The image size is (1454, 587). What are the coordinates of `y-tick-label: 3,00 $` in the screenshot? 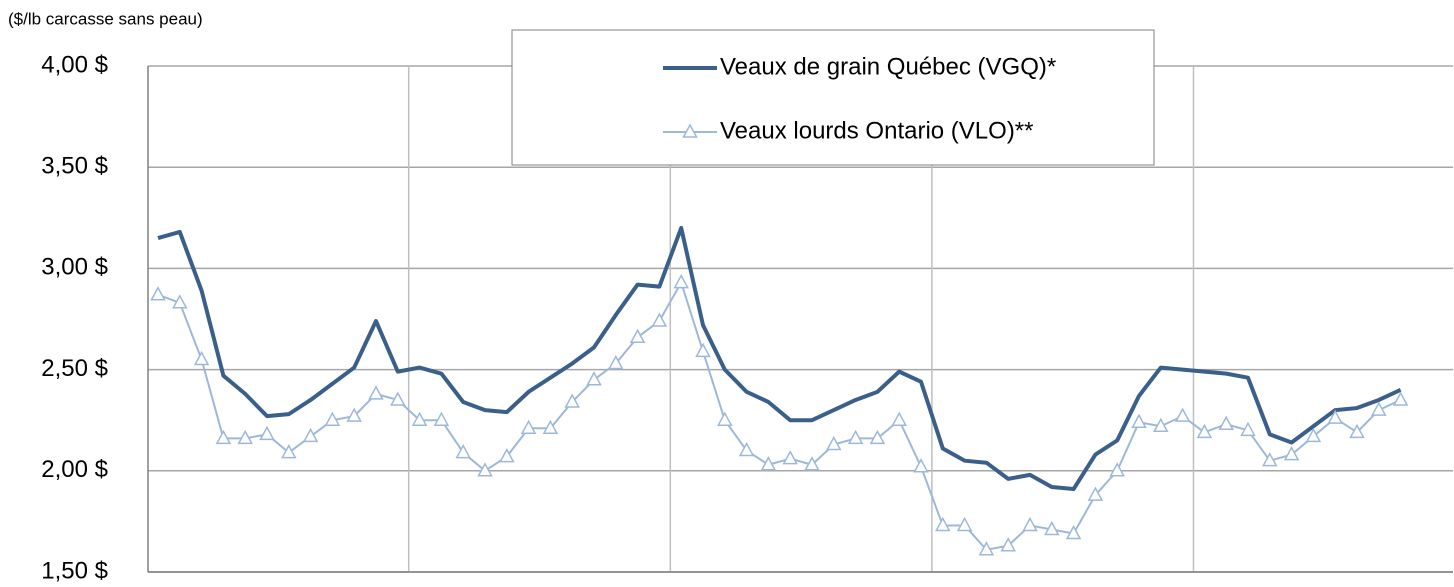 It's located at (74, 267).